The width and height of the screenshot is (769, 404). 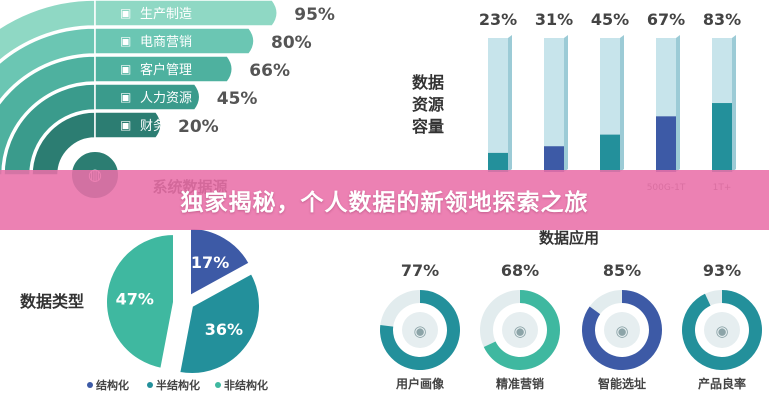 I want to click on data-type-pie-chart: 数据类型 17% 36% 47% 结构化 半结构化 非结构化, so click(x=144, y=309).